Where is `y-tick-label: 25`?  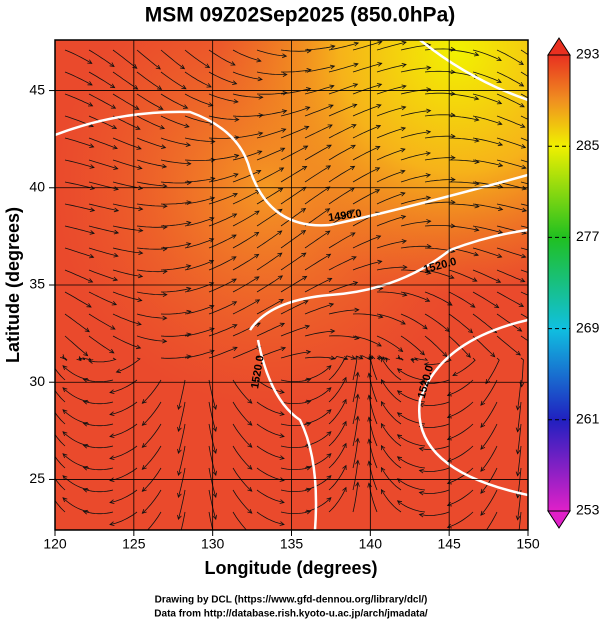
y-tick-label: 25 is located at coordinates (37, 478).